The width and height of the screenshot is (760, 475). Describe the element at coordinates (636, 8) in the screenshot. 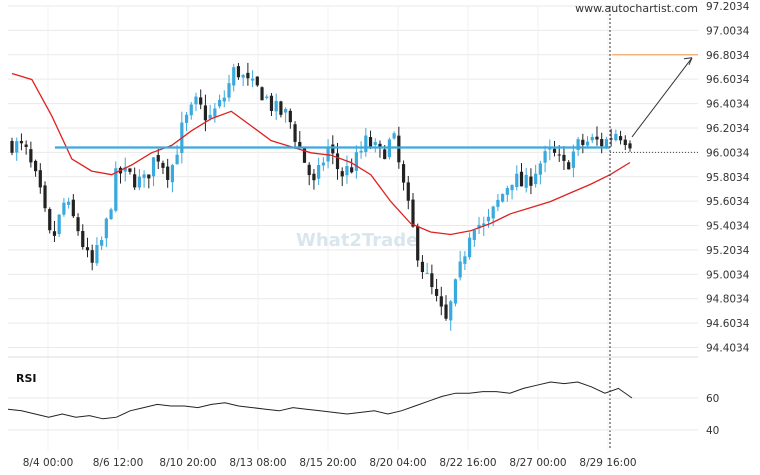

I see `watermark: www.autochartist.com` at that location.